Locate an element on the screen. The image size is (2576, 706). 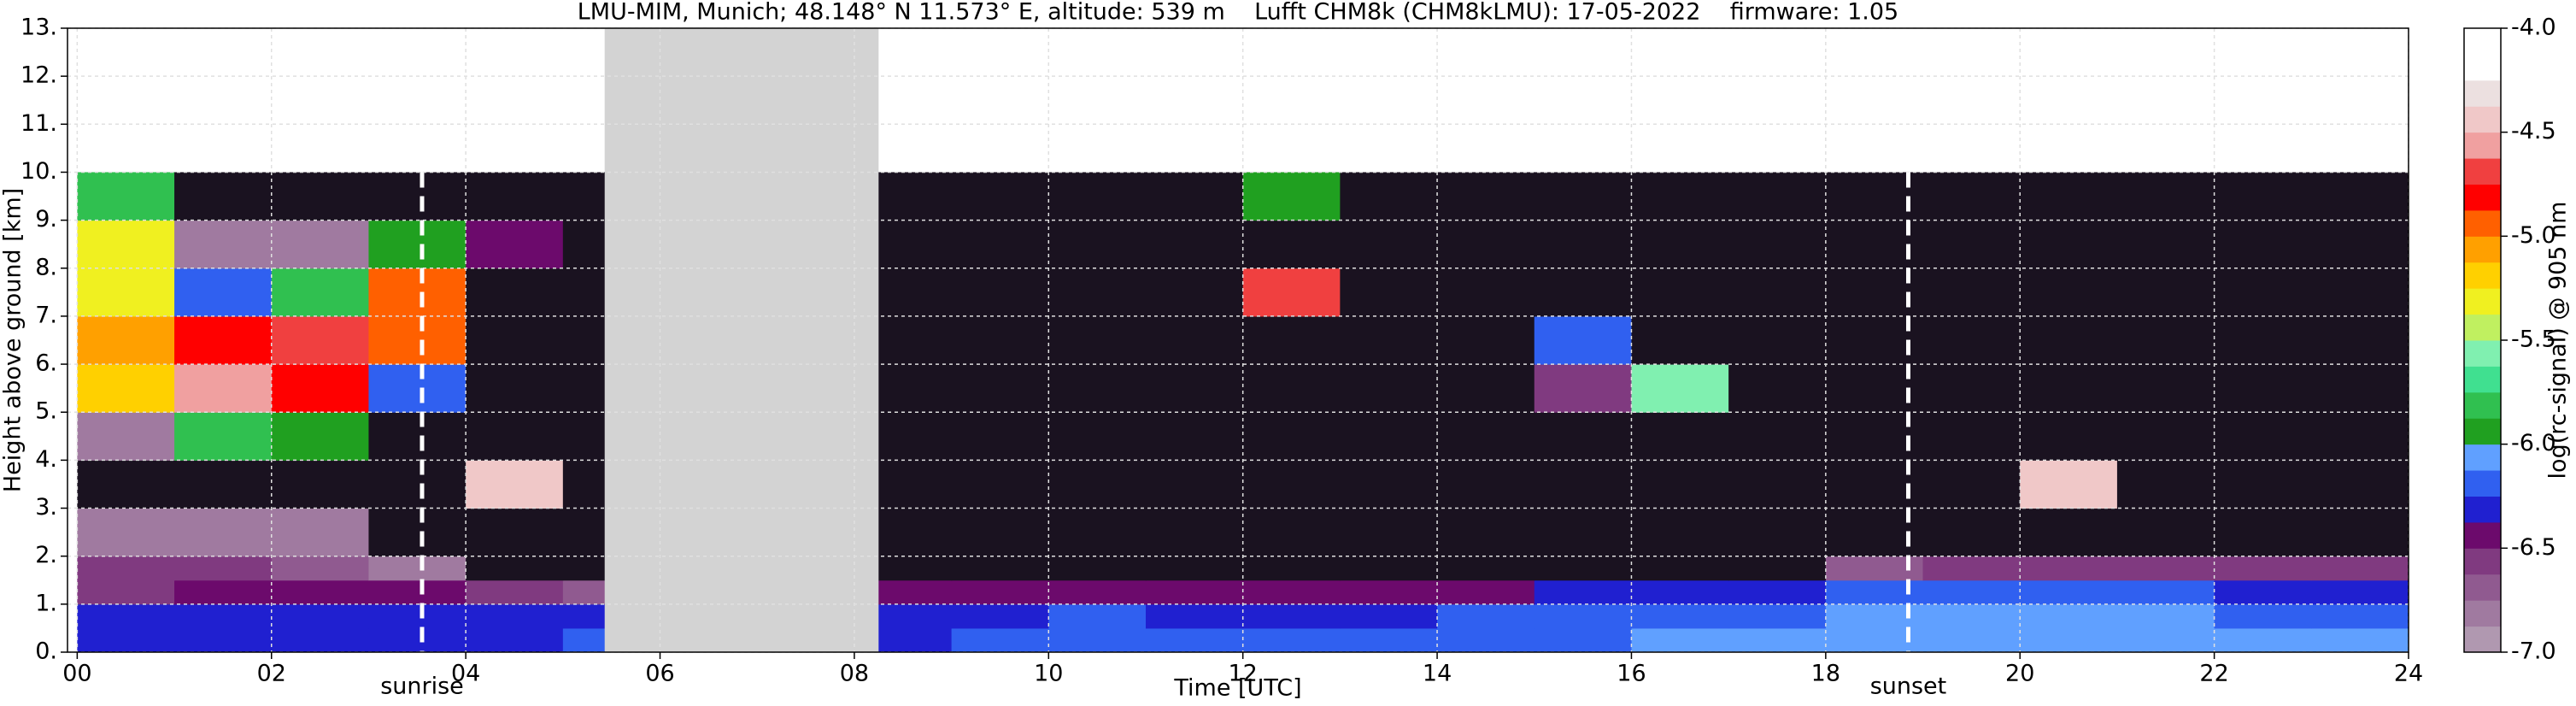
y-tick-label: 0. is located at coordinates (46, 651).